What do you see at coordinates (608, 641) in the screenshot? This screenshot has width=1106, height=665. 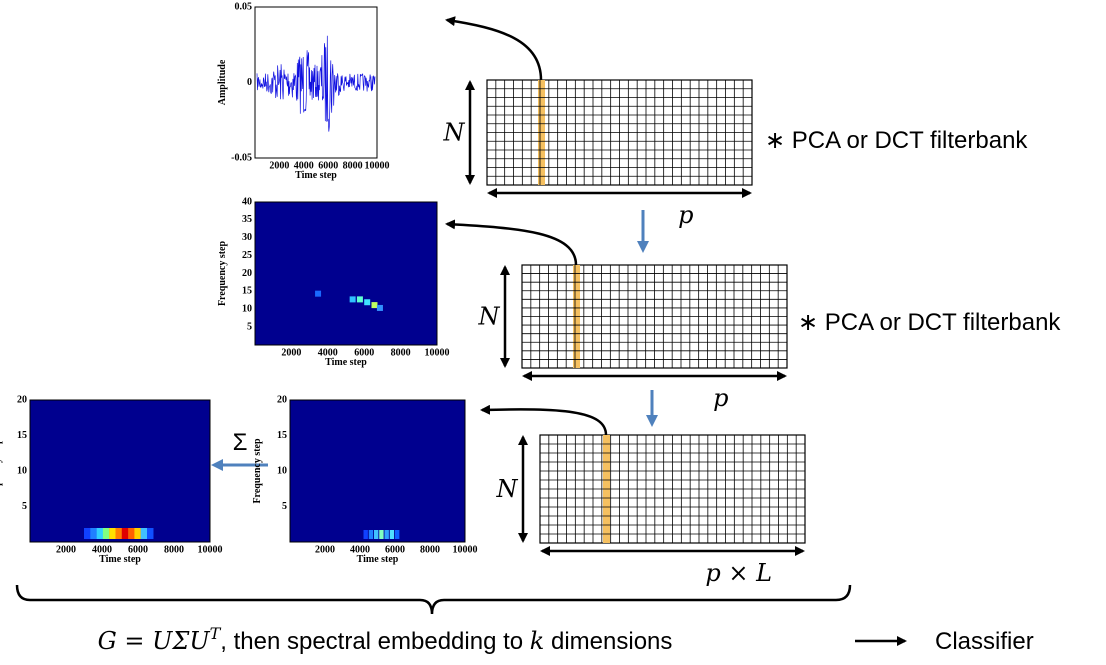 I see `formula-end: dimensions` at bounding box center [608, 641].